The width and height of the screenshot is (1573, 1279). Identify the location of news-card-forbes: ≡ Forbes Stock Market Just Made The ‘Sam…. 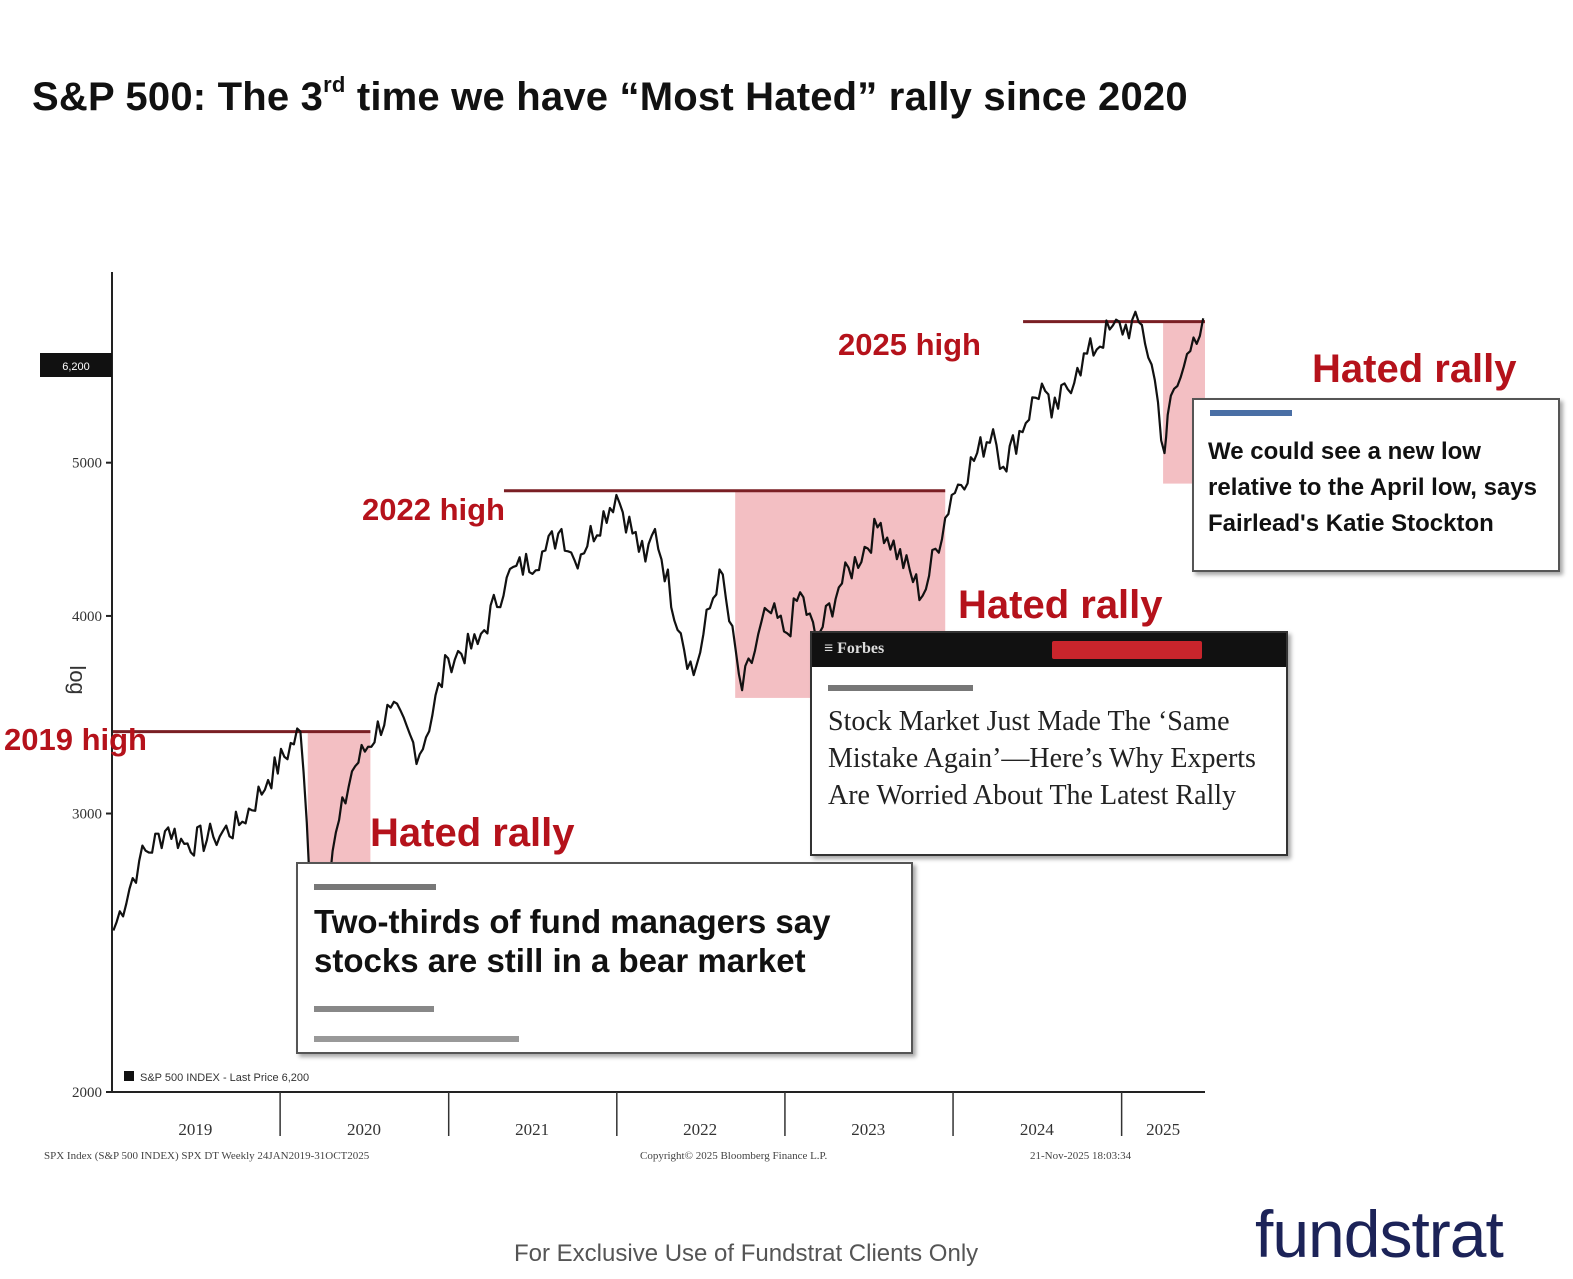
(1049, 743).